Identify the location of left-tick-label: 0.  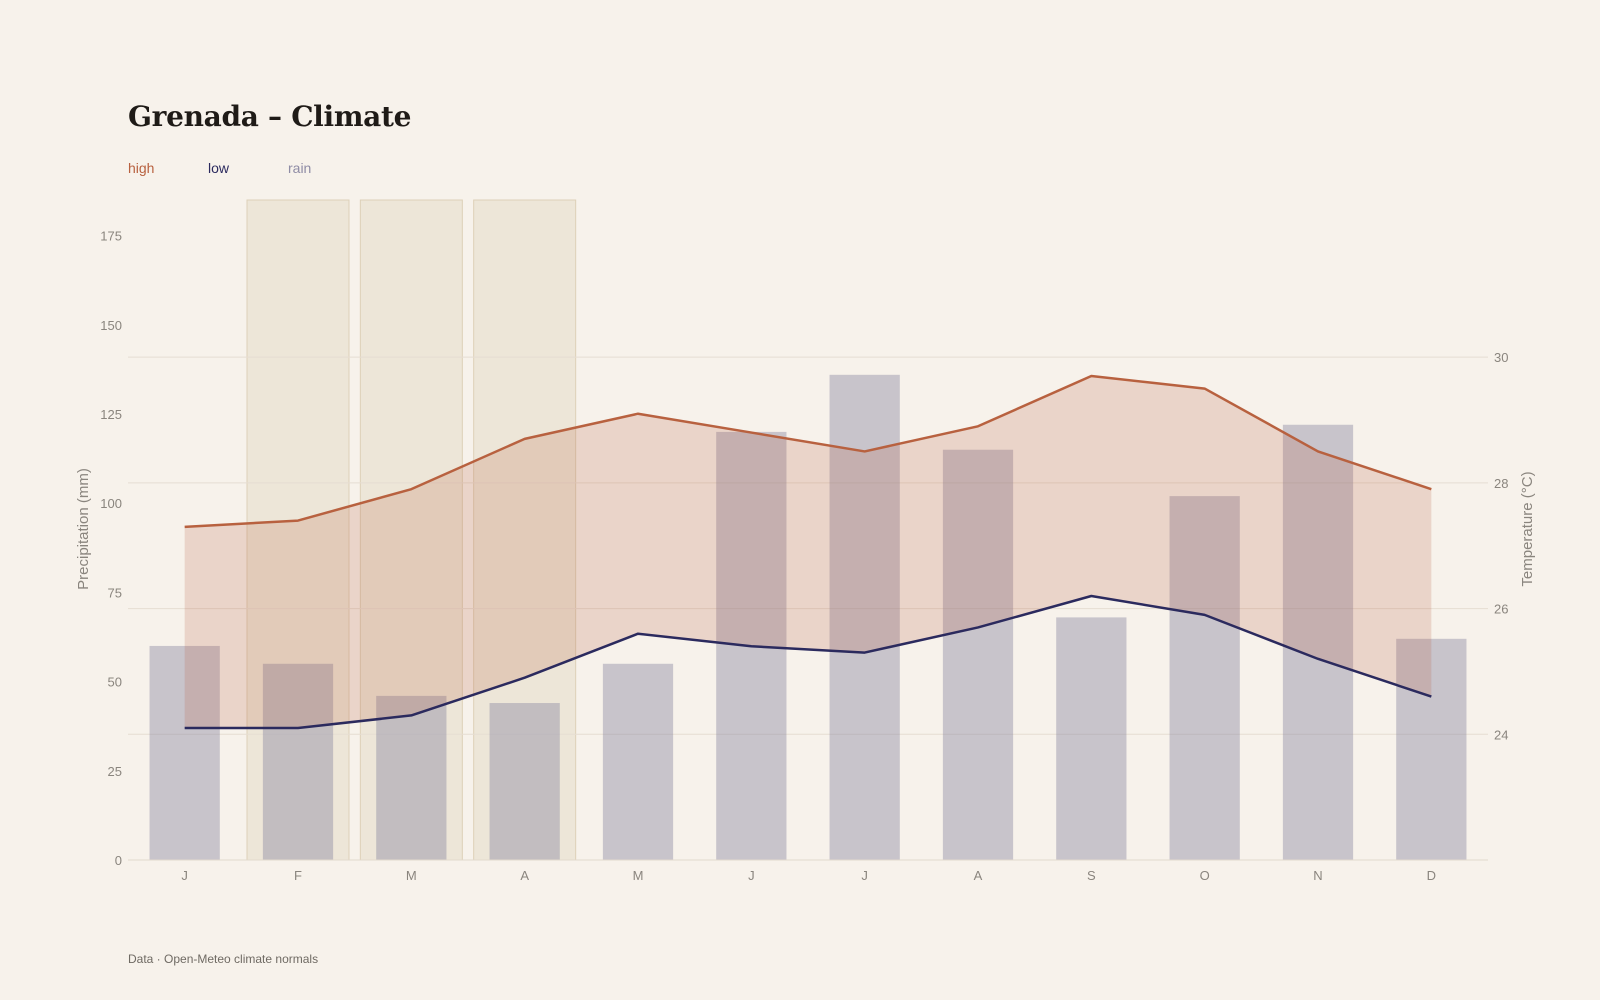
(118, 860).